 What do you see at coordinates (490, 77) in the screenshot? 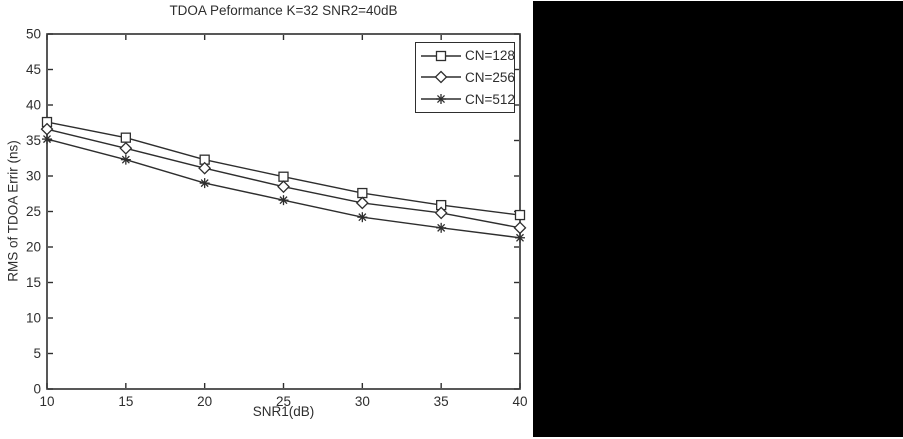
I see `legend-label-cn256: CN=256` at bounding box center [490, 77].